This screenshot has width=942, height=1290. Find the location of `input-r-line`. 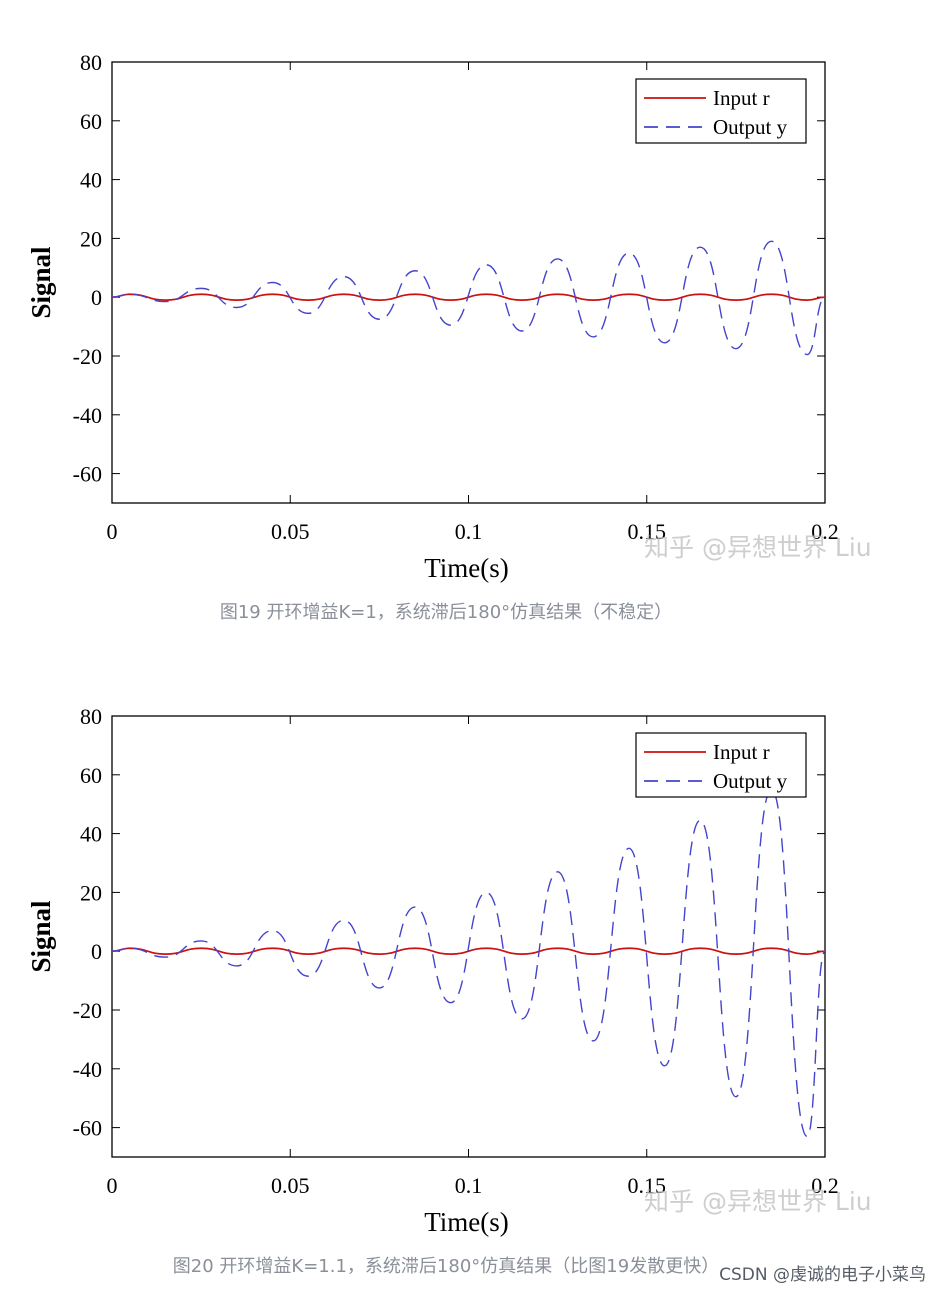

input-r-line is located at coordinates (468, 951).